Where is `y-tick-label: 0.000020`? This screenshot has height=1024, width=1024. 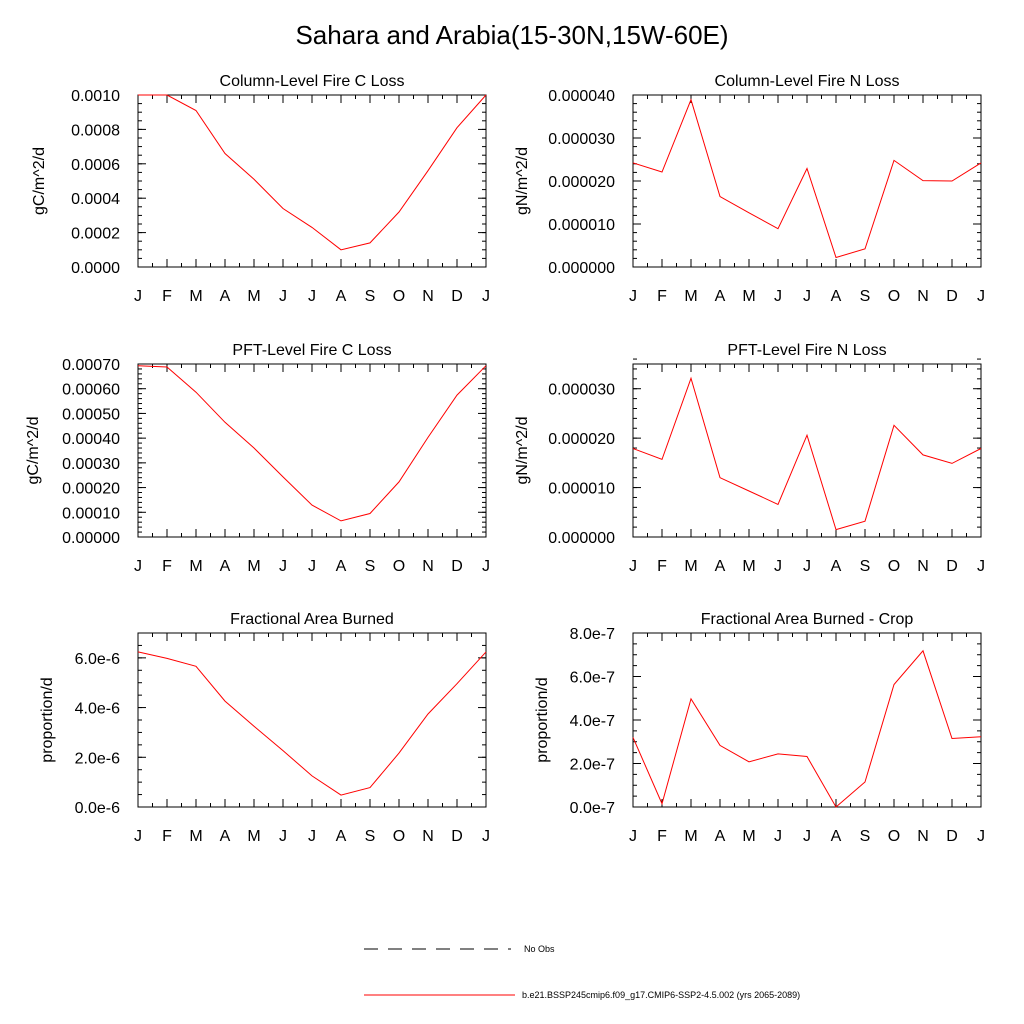
y-tick-label: 0.000020 is located at coordinates (581, 439).